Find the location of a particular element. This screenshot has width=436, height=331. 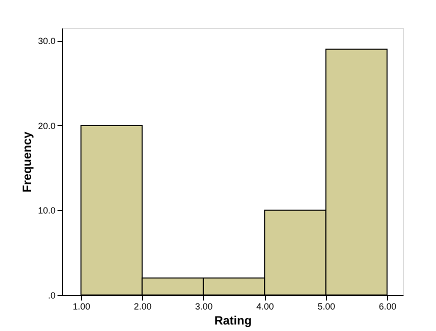

x-tick-label: 2.00 is located at coordinates (143, 307).